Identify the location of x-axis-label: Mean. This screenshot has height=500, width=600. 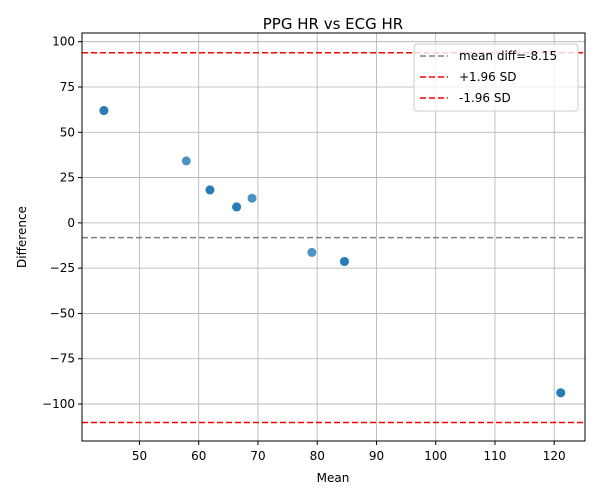
(333, 478).